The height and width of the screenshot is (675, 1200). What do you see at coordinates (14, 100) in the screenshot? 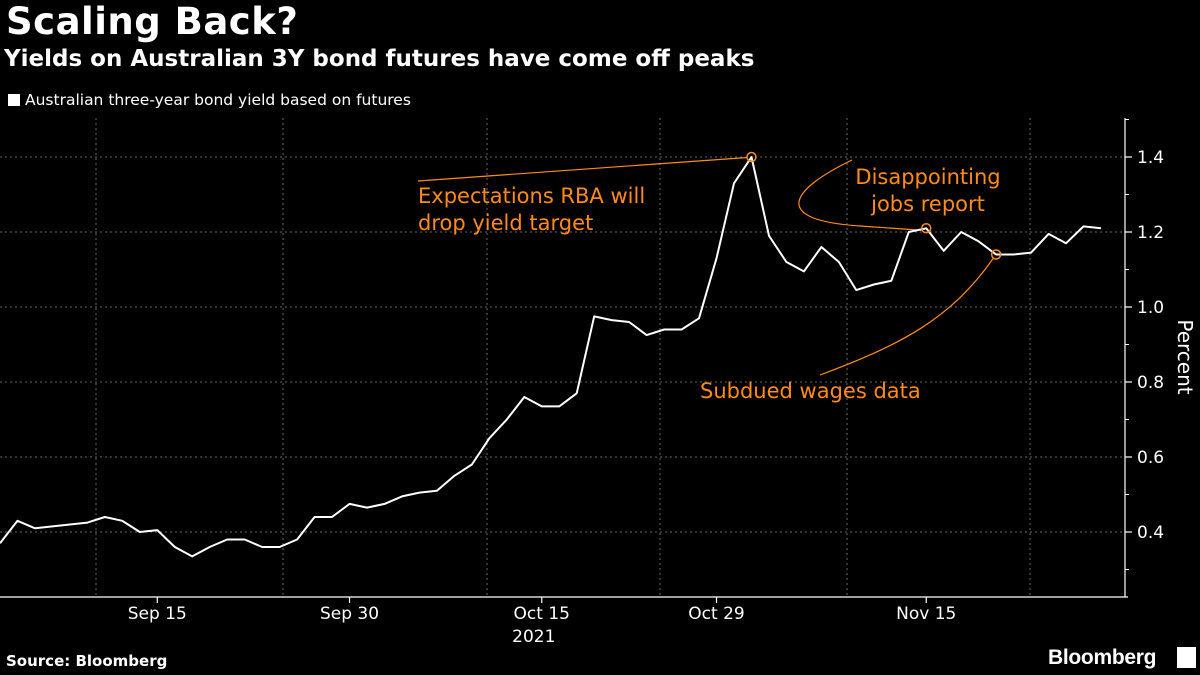
I see `legend-swatch` at bounding box center [14, 100].